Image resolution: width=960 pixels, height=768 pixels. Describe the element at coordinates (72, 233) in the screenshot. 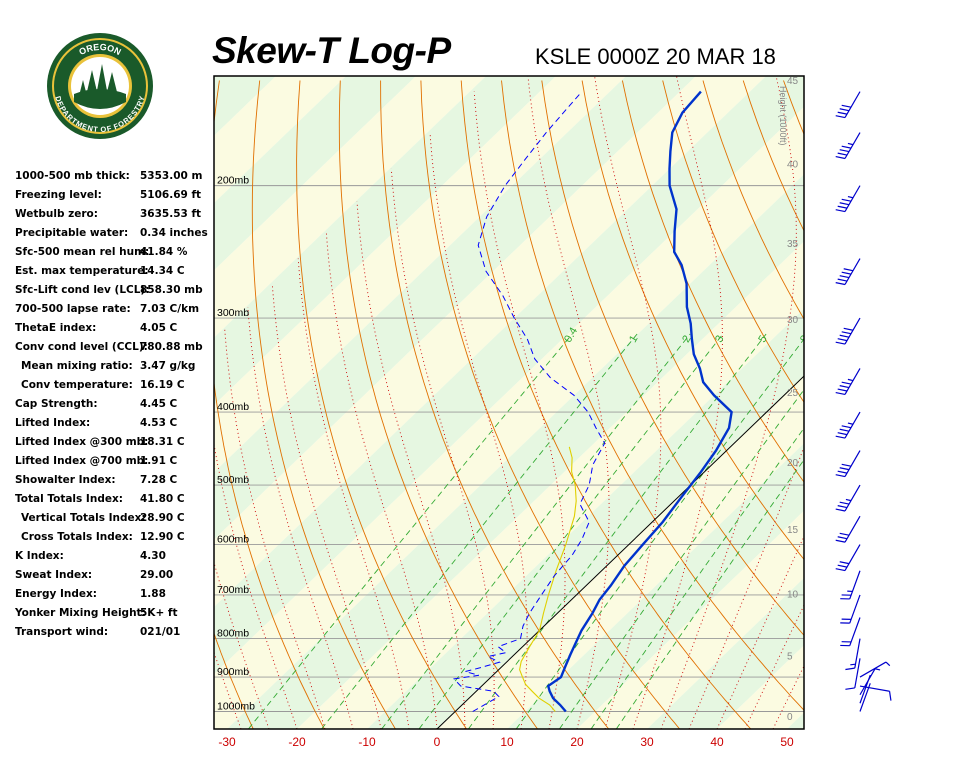

I see `stat-label: Precipitable water:` at that location.